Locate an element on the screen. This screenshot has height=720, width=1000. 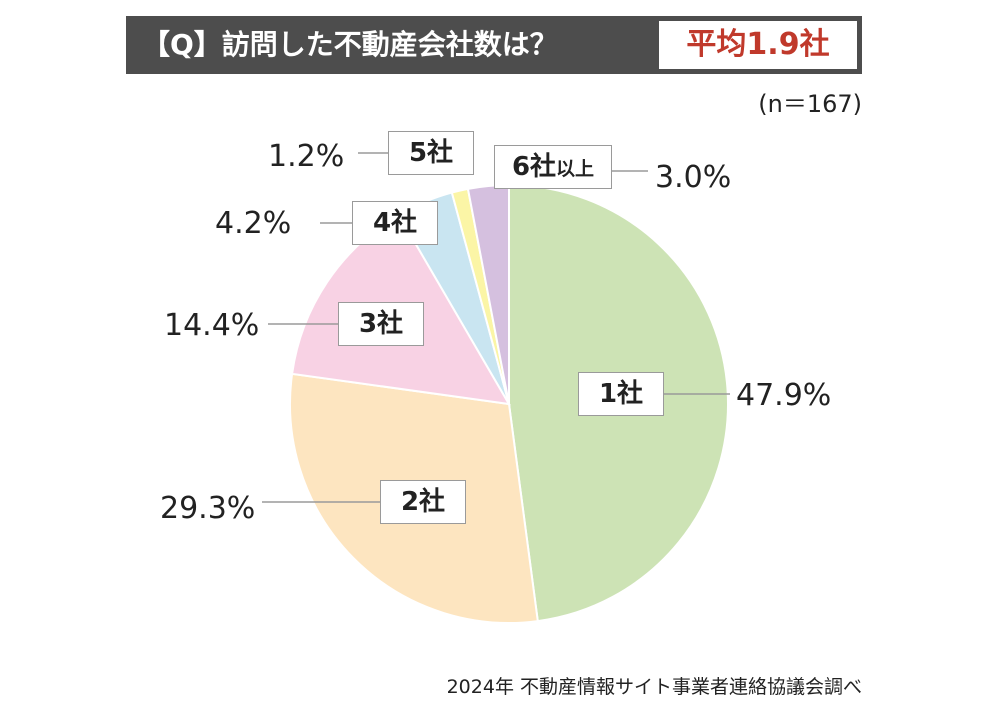
average-badge: 平均1.9社 is located at coordinates (758, 45).